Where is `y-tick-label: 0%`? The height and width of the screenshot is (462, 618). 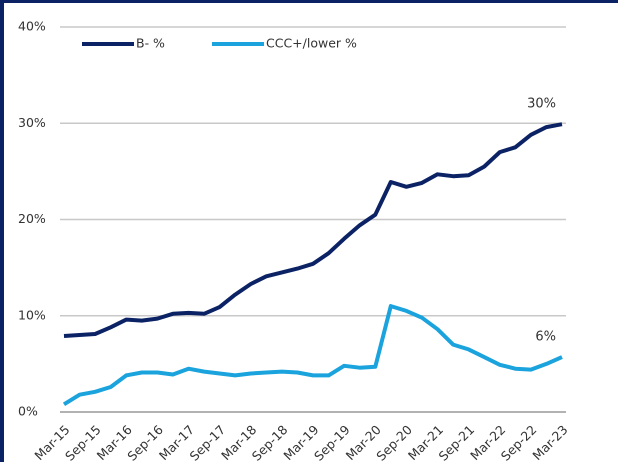
y-tick-label: 0% is located at coordinates (28, 411).